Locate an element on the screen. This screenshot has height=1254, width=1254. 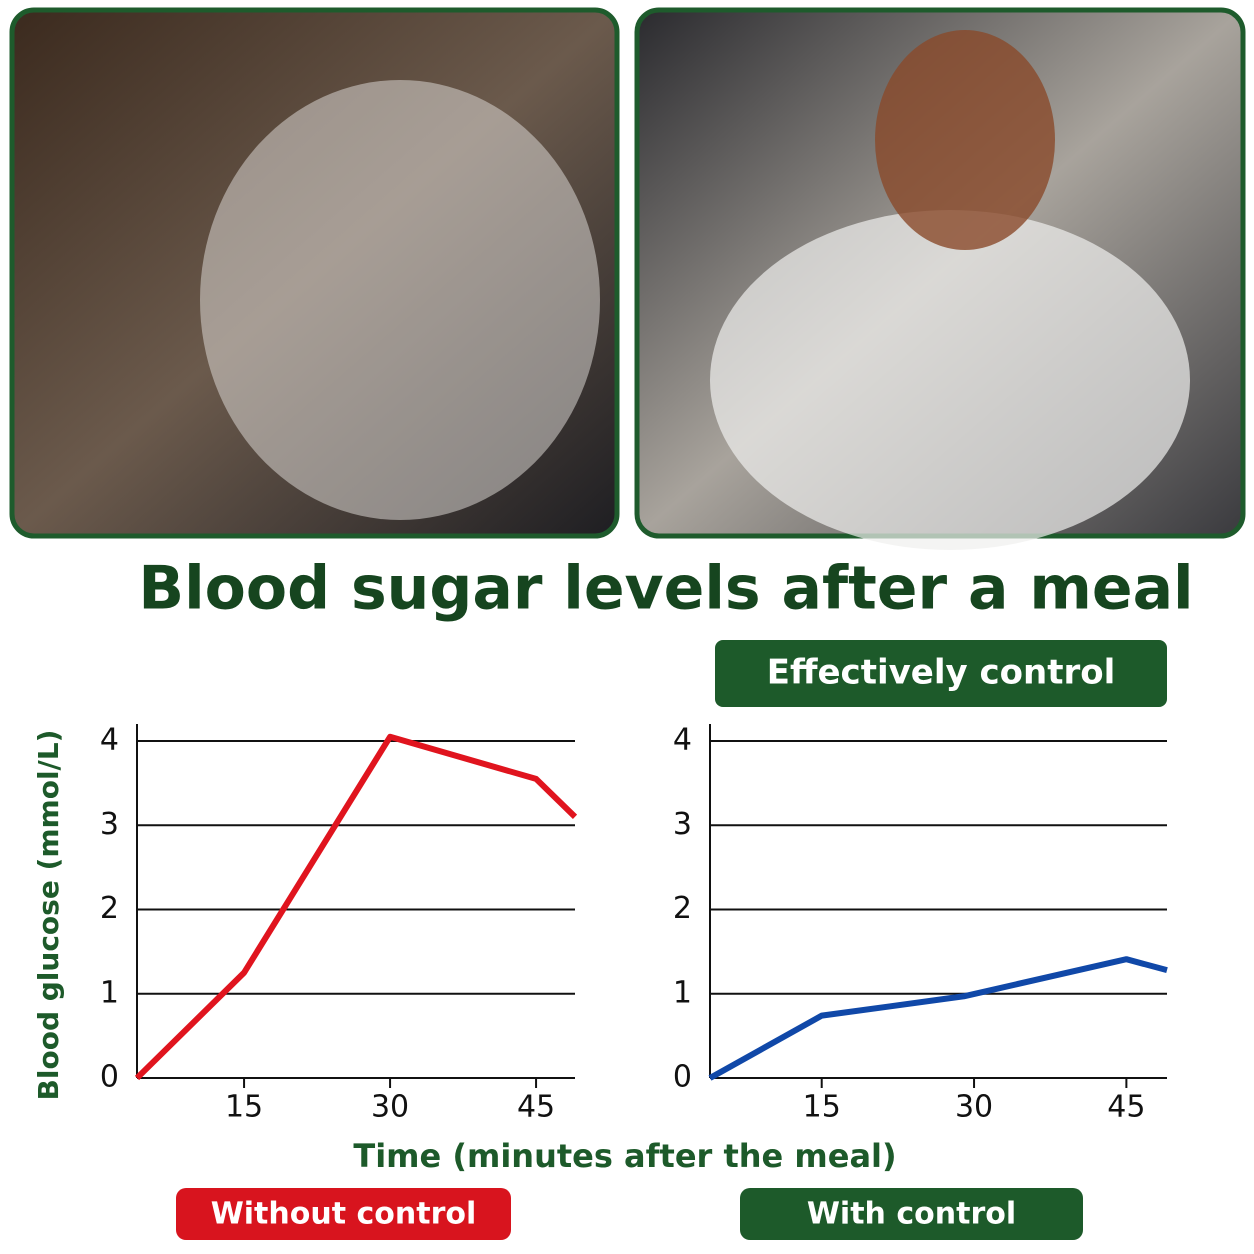
legend-label: With control is located at coordinates (911, 1214).